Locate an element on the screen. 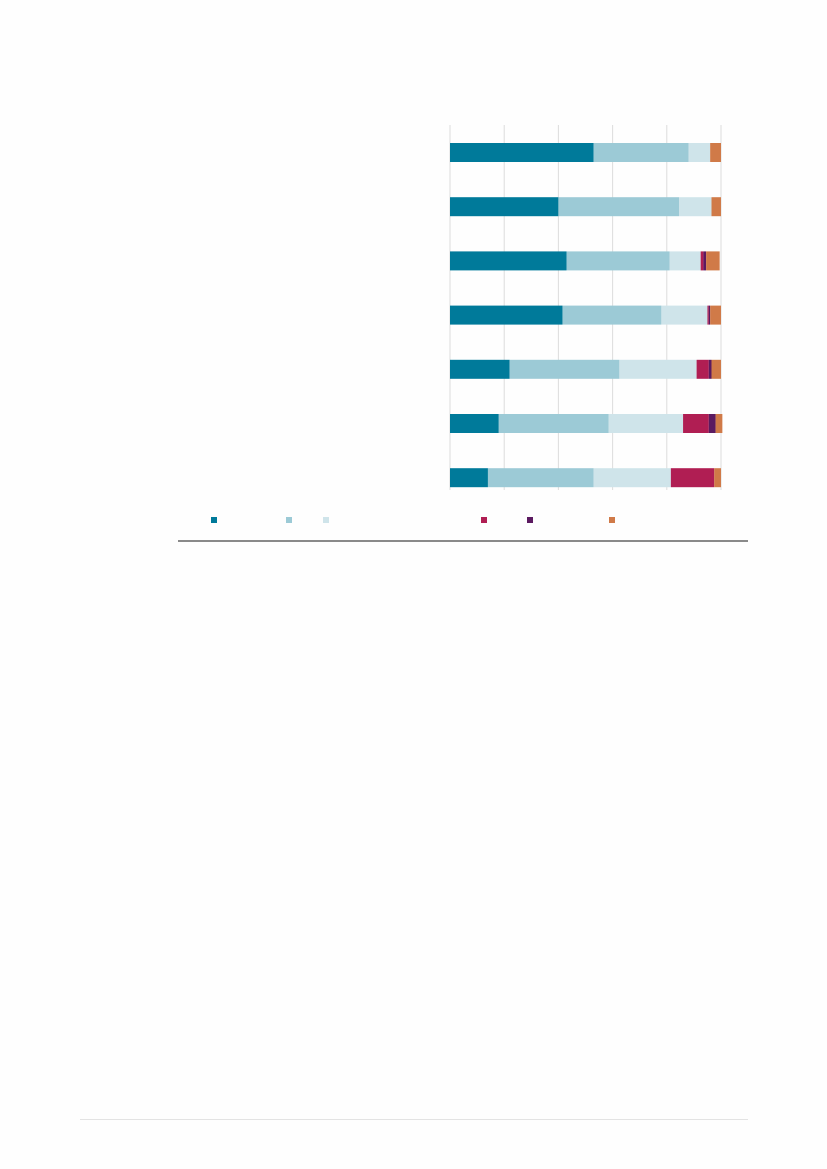 The width and height of the screenshot is (827, 1169). legend is located at coordinates (413, 520).